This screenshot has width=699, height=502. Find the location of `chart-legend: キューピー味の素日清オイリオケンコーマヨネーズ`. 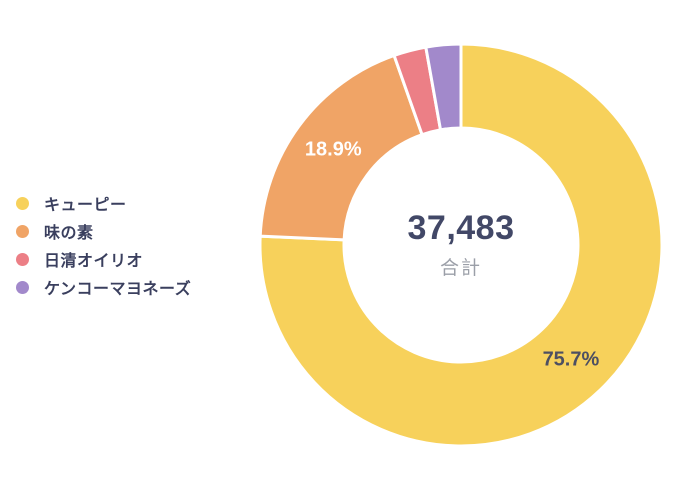

chart-legend: キューピー味の素日清オイリオケンコーマヨネーズ is located at coordinates (103, 245).